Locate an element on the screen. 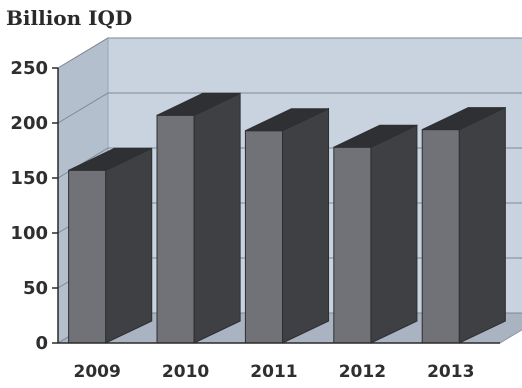  x-category-label: 2011 is located at coordinates (273, 372).